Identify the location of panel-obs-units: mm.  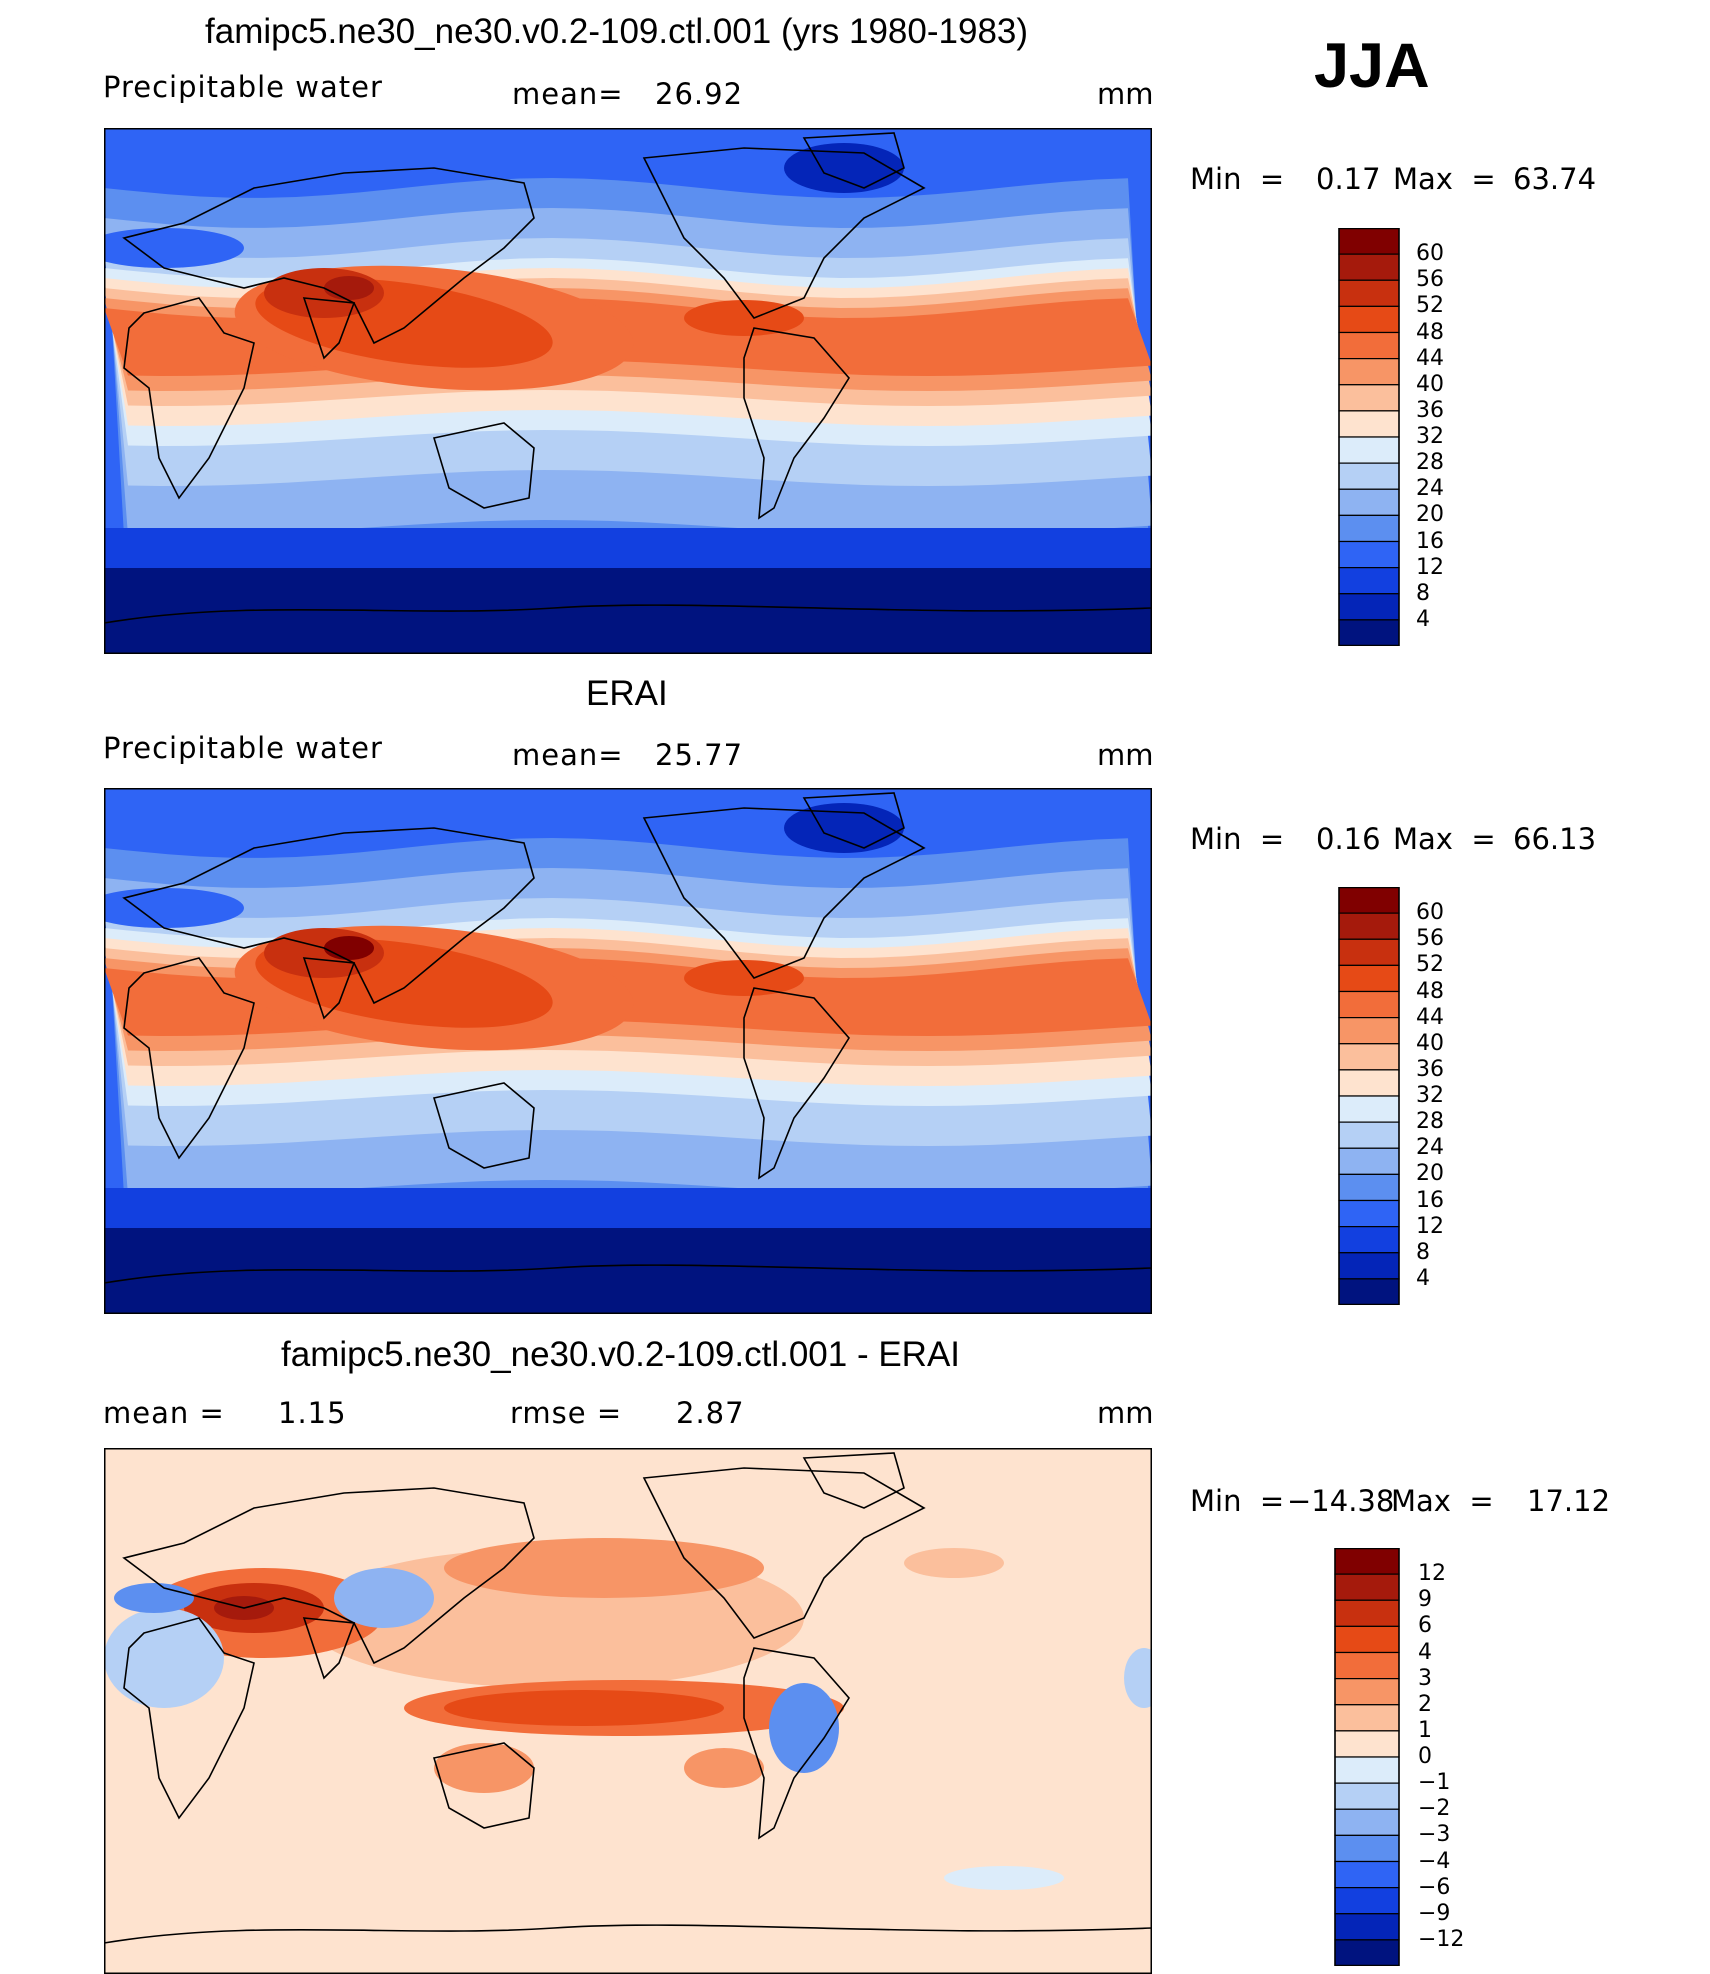
(1125, 755).